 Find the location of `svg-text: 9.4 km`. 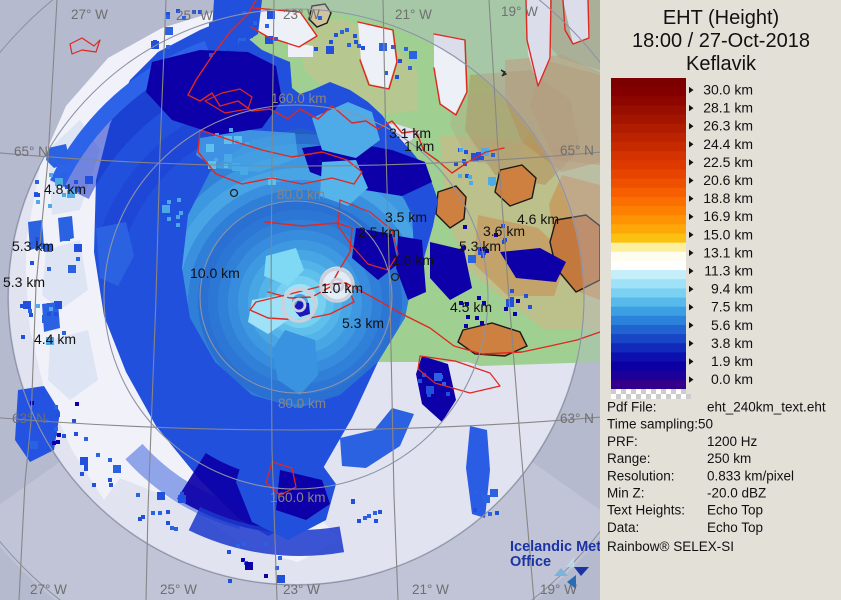

svg-text: 9.4 km is located at coordinates (732, 289).